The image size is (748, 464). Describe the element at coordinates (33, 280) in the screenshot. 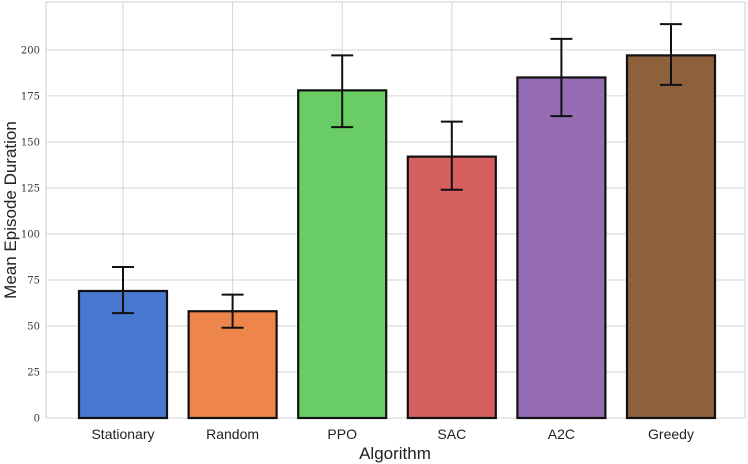

I see `y-tick-label: 75` at that location.